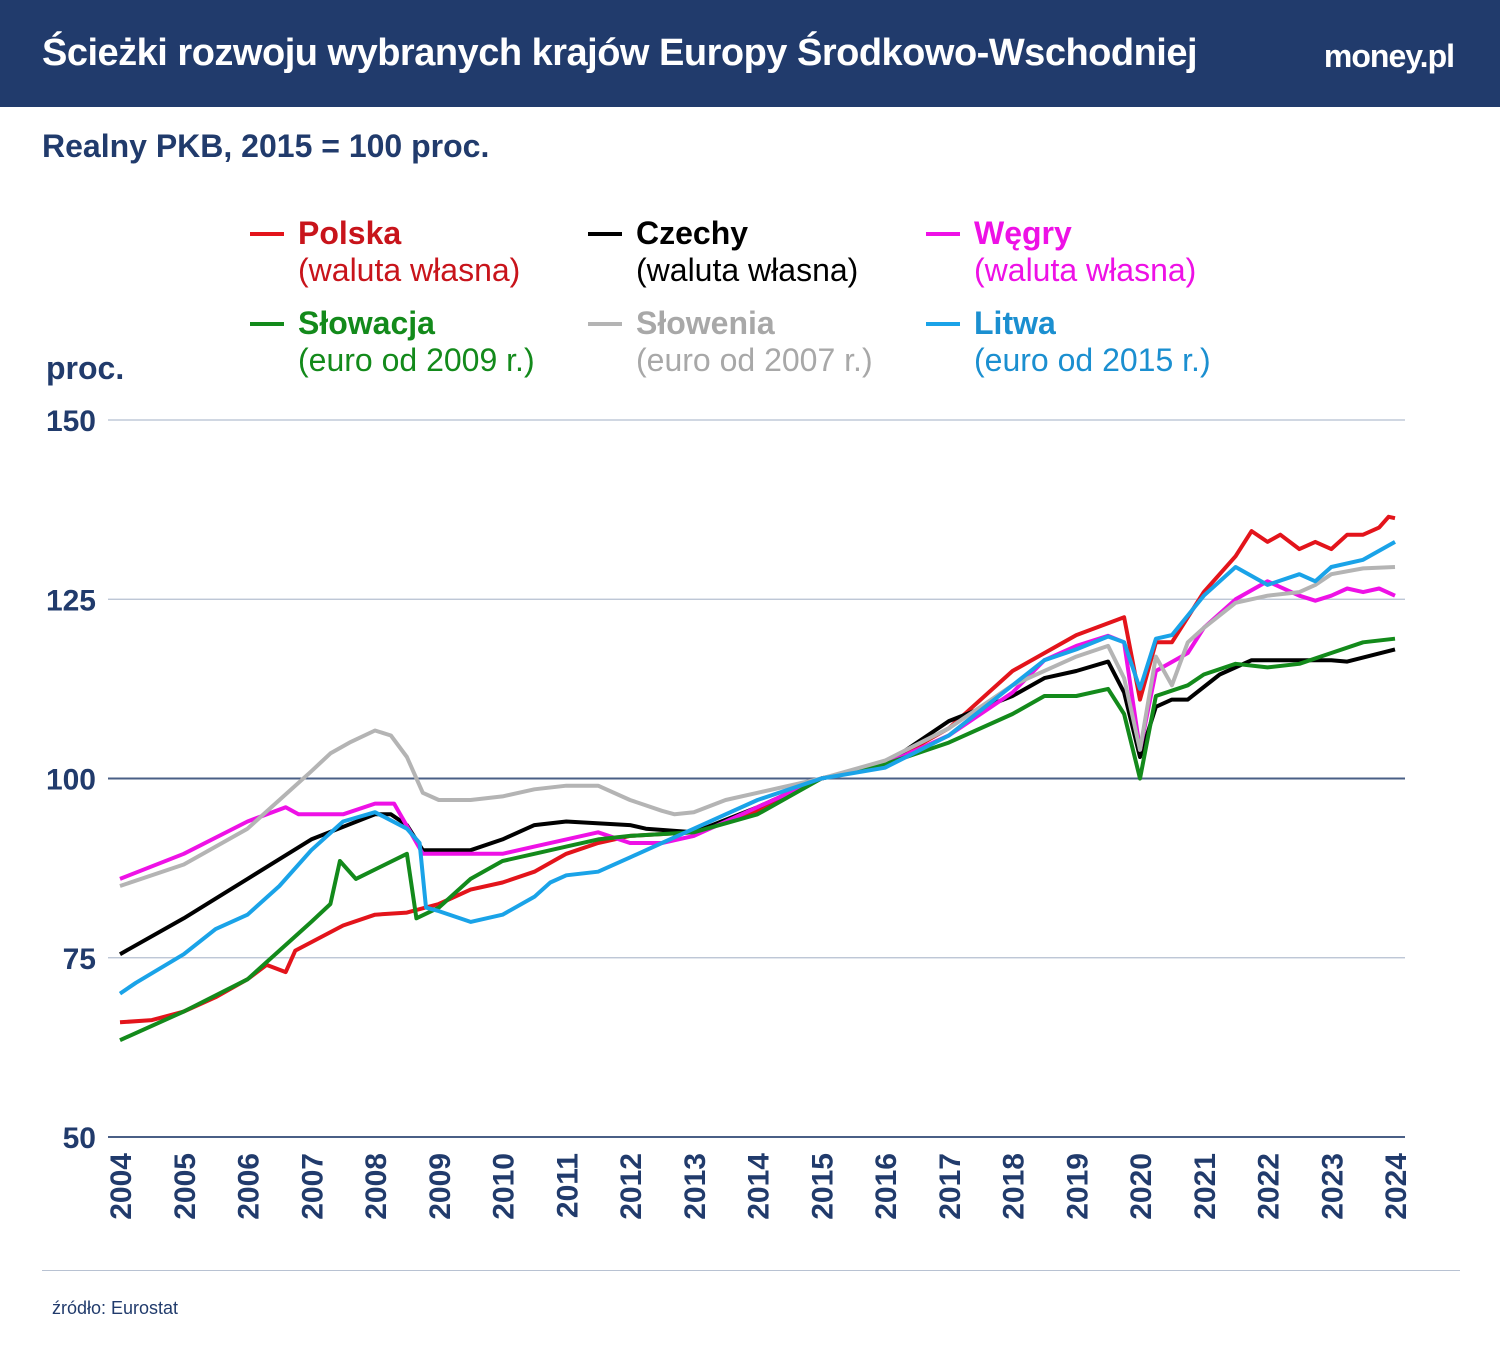 Image resolution: width=1500 pixels, height=1346 pixels. What do you see at coordinates (376, 1186) in the screenshot?
I see `x-tick-label: 2008` at bounding box center [376, 1186].